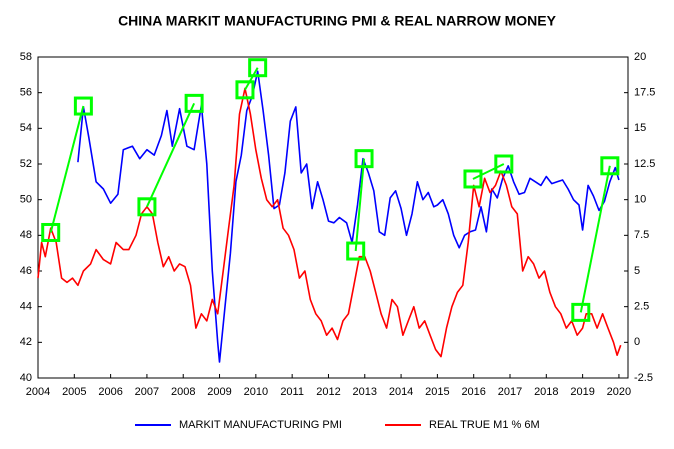 Image resolution: width=674 pixels, height=449 pixels. I want to click on y-tick-label: 42, so click(26, 342).